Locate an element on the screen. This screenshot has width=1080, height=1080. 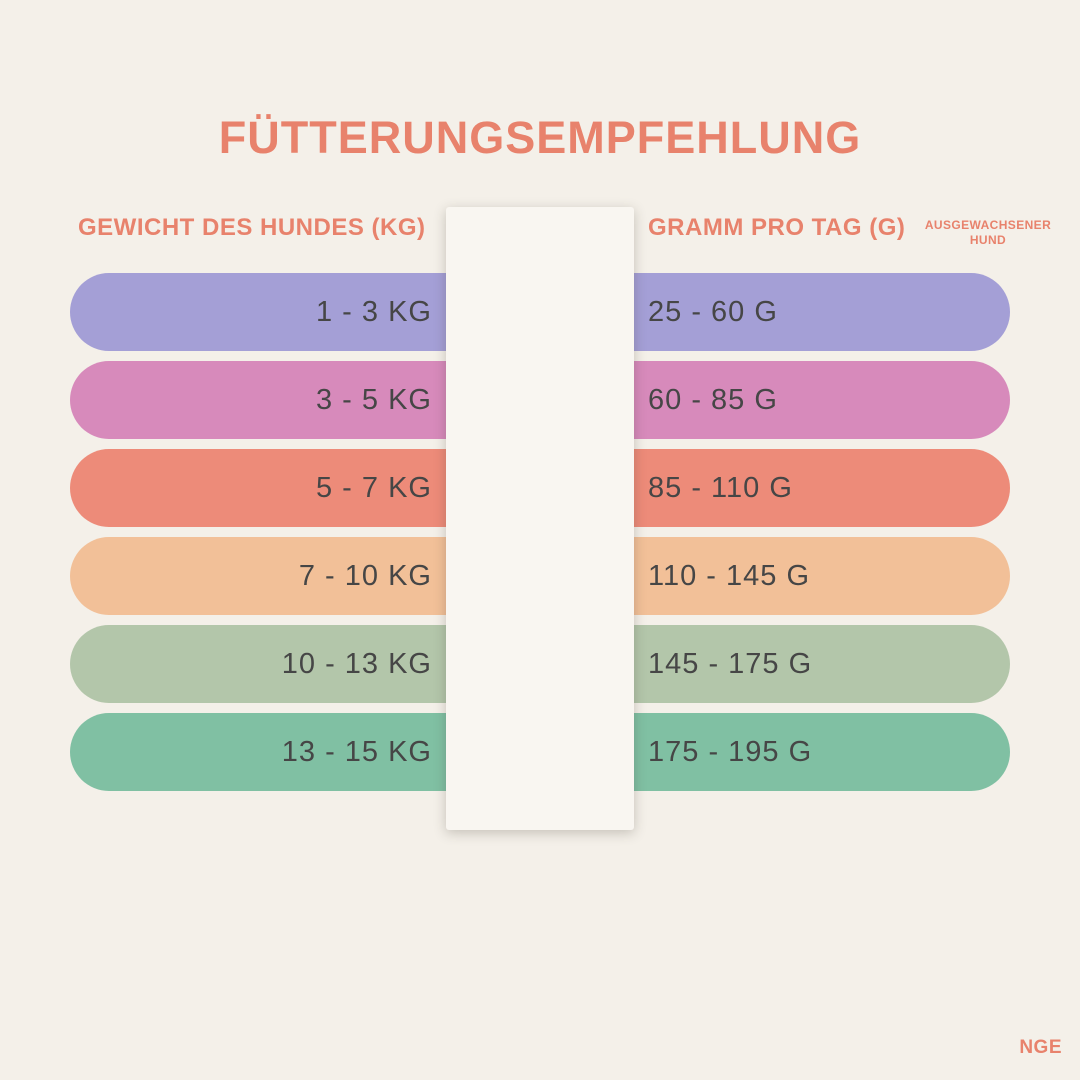
grams-range: 110 - 145 G is located at coordinates (729, 575).